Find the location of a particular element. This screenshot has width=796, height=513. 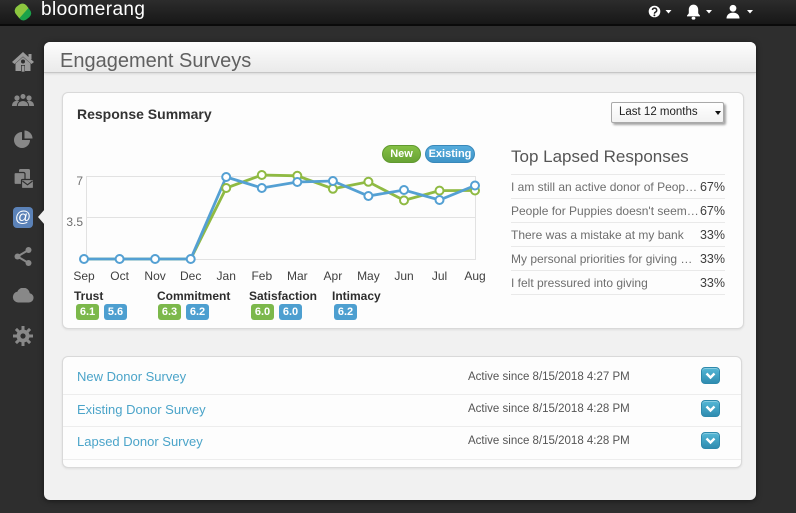

svg-text: Feb is located at coordinates (261, 276).